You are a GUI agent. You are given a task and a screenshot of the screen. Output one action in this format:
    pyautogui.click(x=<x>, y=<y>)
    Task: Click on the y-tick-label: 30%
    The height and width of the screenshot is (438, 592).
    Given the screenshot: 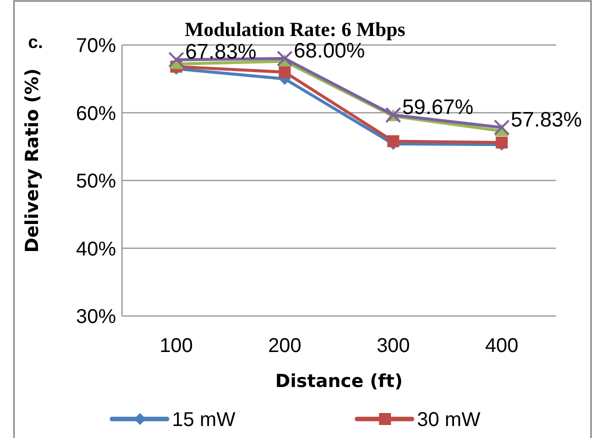 What is the action you would take?
    pyautogui.click(x=96, y=317)
    